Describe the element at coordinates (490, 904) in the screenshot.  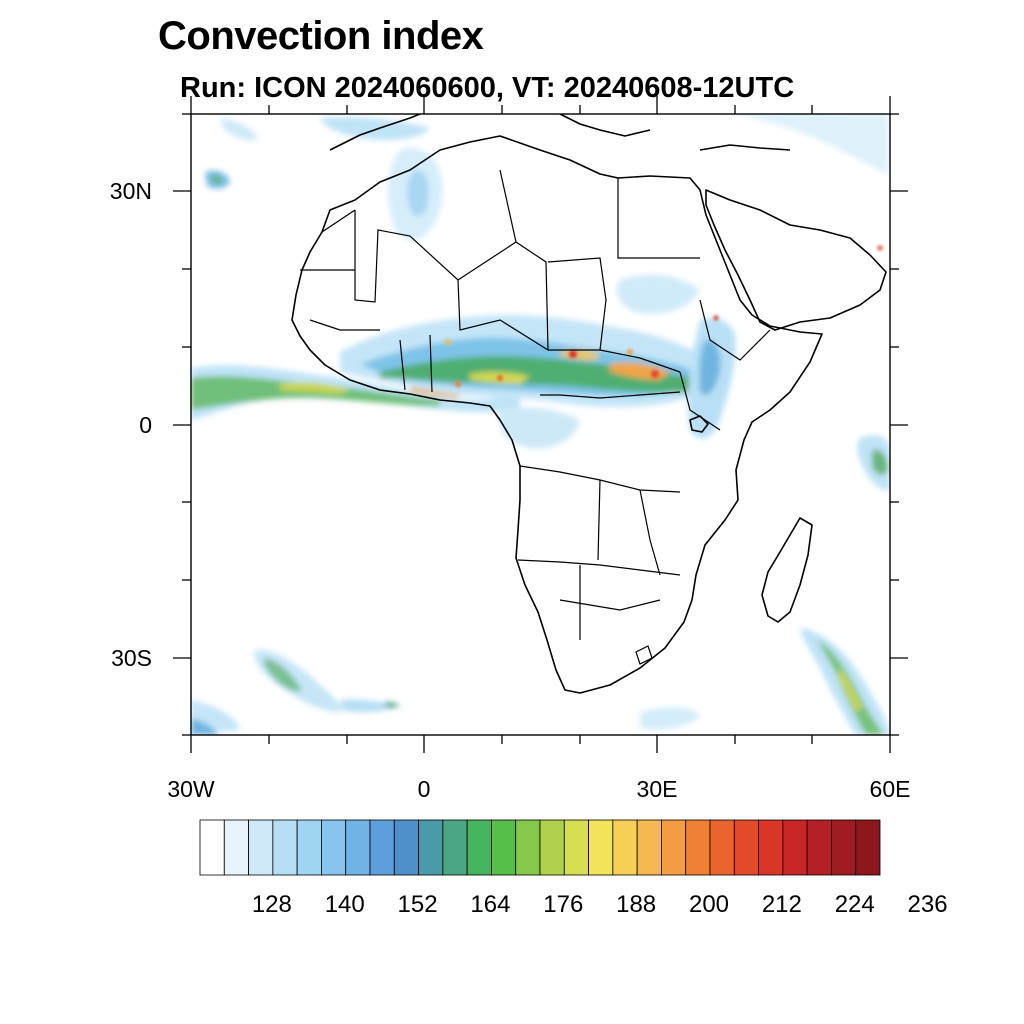
I see `colorbar-label: 164` at that location.